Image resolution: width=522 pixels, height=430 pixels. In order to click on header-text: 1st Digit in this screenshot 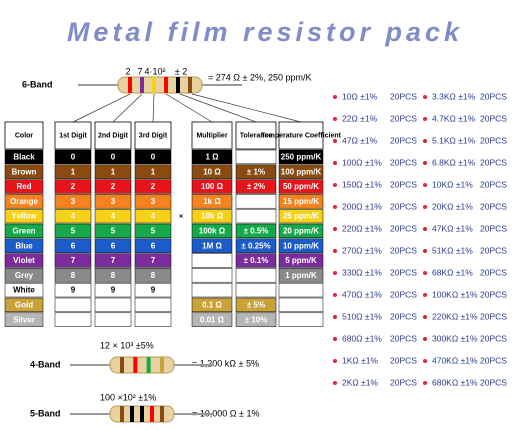, I will do `click(73, 135)`.